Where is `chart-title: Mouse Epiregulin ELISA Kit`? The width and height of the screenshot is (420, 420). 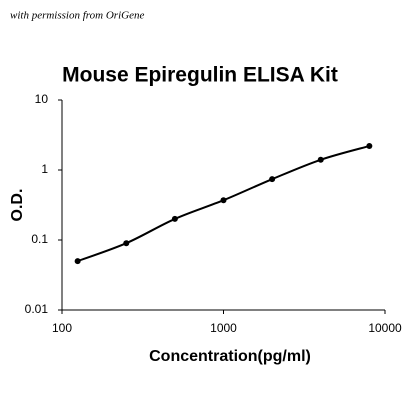 chart-title: Mouse Epiregulin ELISA Kit is located at coordinates (200, 75).